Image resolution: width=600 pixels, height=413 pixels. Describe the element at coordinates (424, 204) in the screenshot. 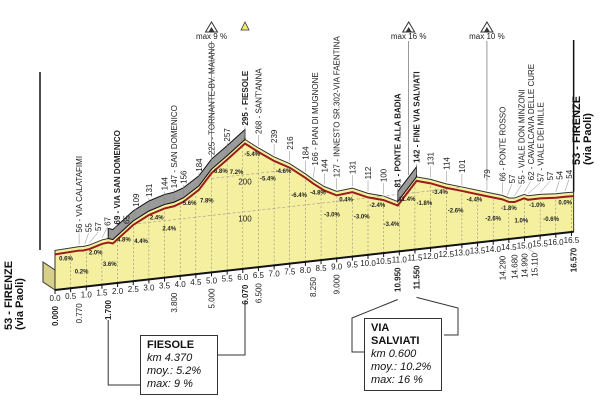

I see `gradient-label: -1.8%` at that location.